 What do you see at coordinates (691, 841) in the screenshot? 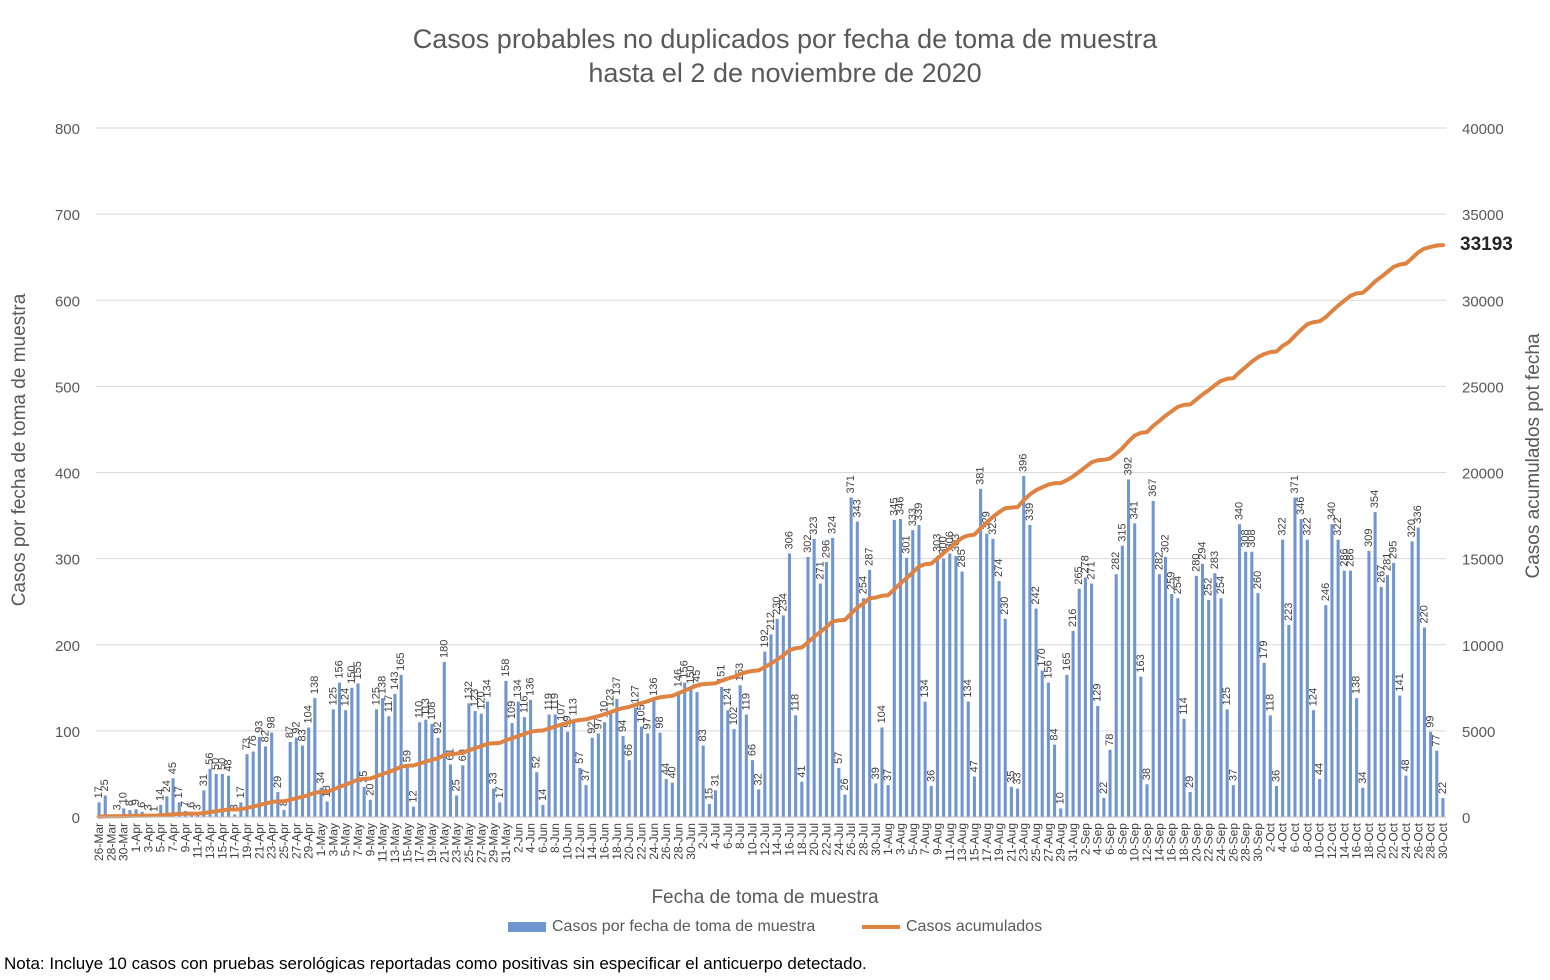
I see `x-tick-label: 30-Jun` at bounding box center [691, 841].